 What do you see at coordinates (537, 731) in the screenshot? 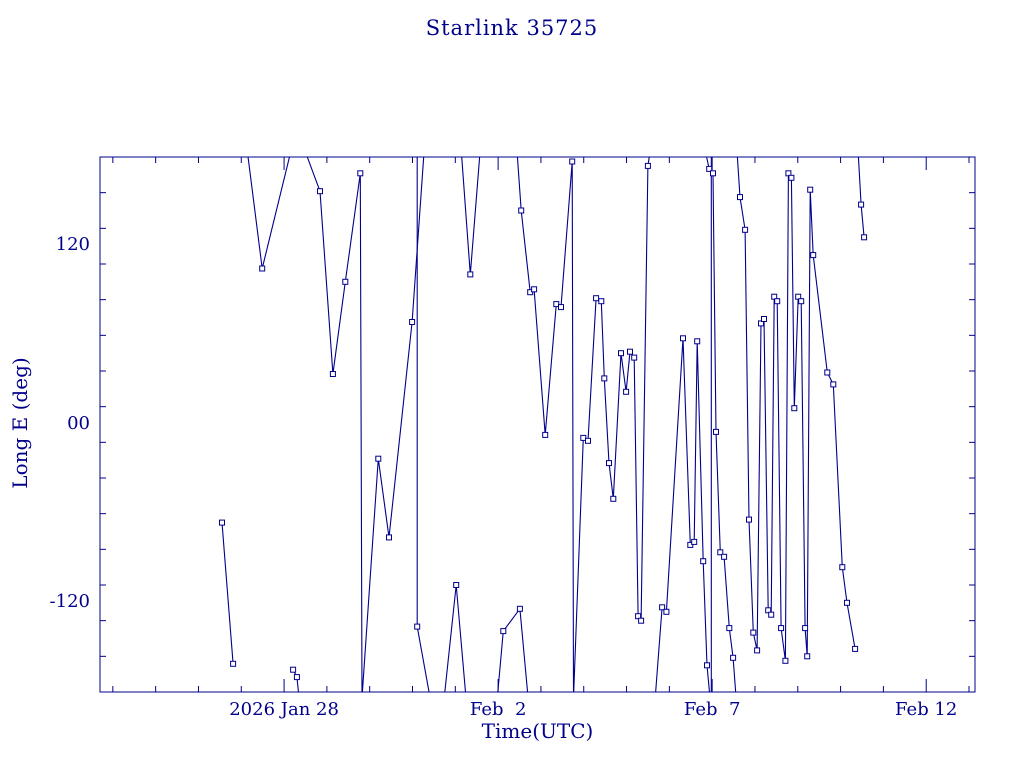
I see `x-axis-label: Time(UTC)` at bounding box center [537, 731].